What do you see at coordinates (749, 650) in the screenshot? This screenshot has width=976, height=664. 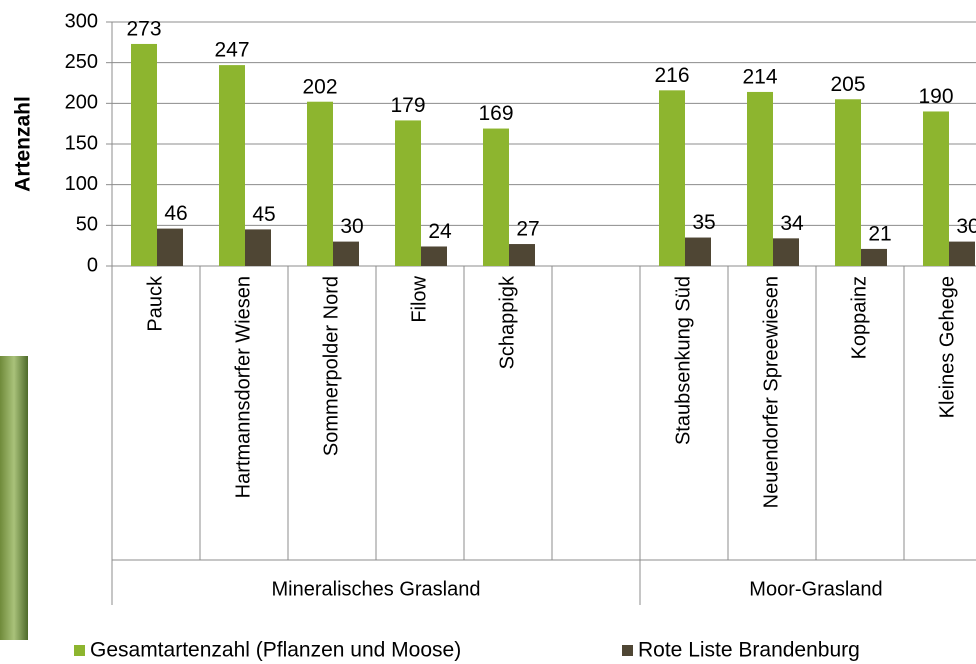 I see `legend-label: Rote Liste Brandenburg` at bounding box center [749, 650].